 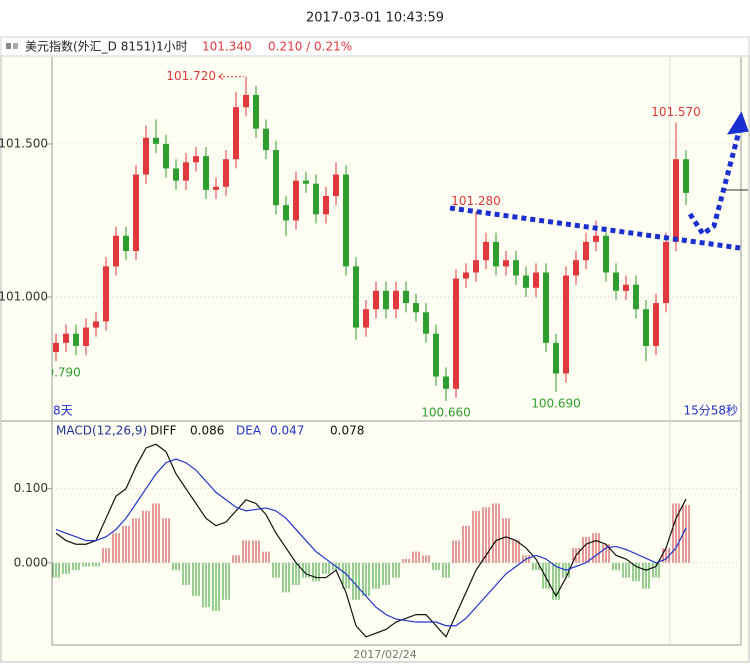 What do you see at coordinates (26, 352) in the screenshot?
I see `axes: 101.500 101.000 0.100 0.000` at bounding box center [26, 352].